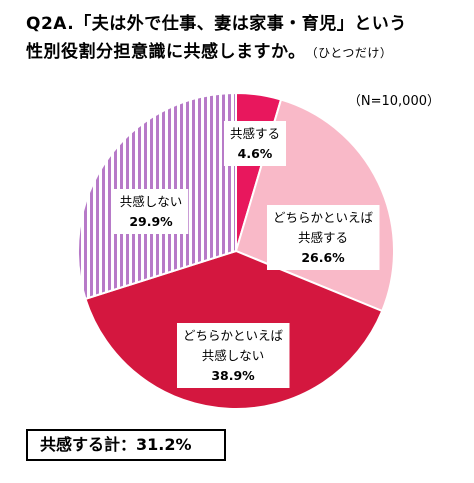 This screenshot has width=474, height=483. Describe the element at coordinates (255, 153) in the screenshot. I see `slice-value-label: 4.6%` at that location.